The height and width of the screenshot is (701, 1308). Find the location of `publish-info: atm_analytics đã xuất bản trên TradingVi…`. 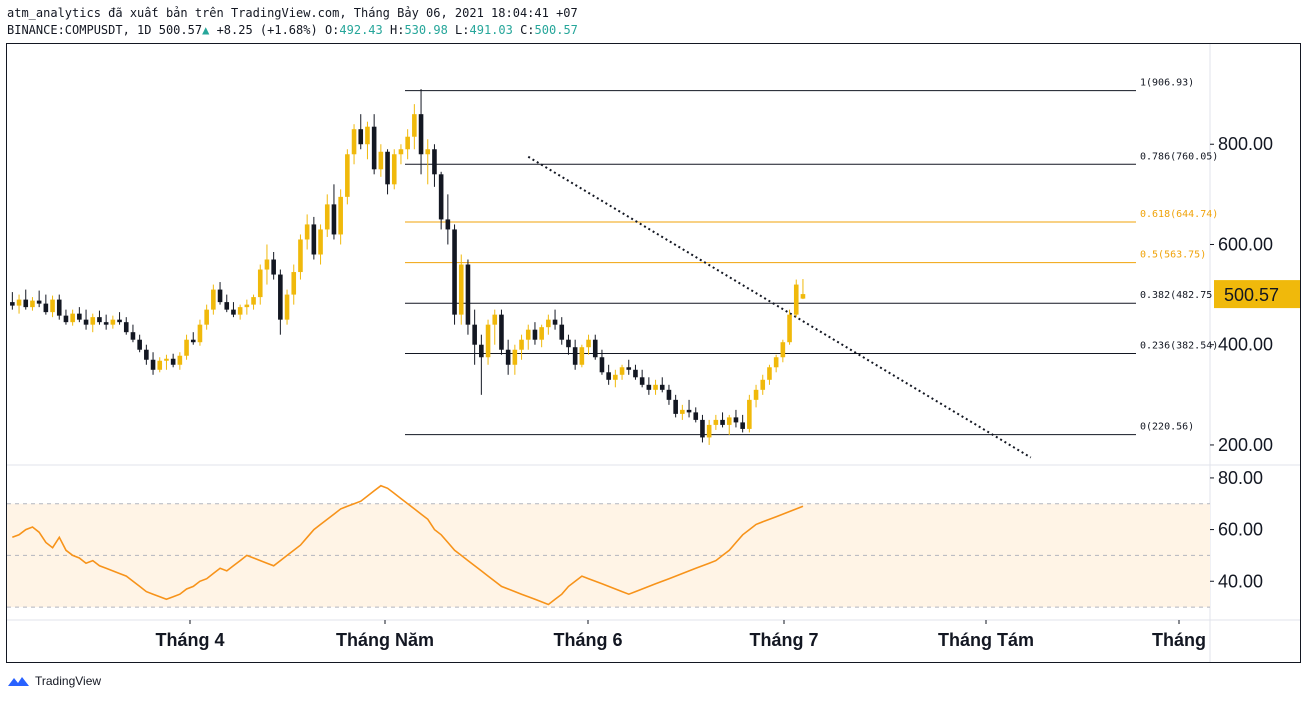

publish-info: atm_analytics đã xuất bản trên TradingVi… is located at coordinates (292, 13).